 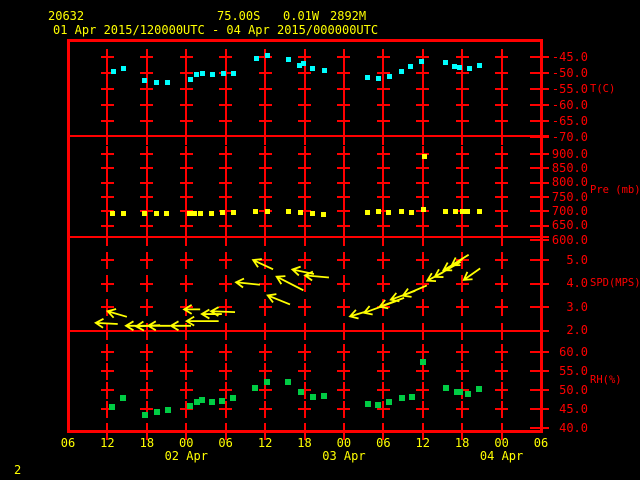 I want to click on x-tick-label: 18, so click(x=147, y=443).